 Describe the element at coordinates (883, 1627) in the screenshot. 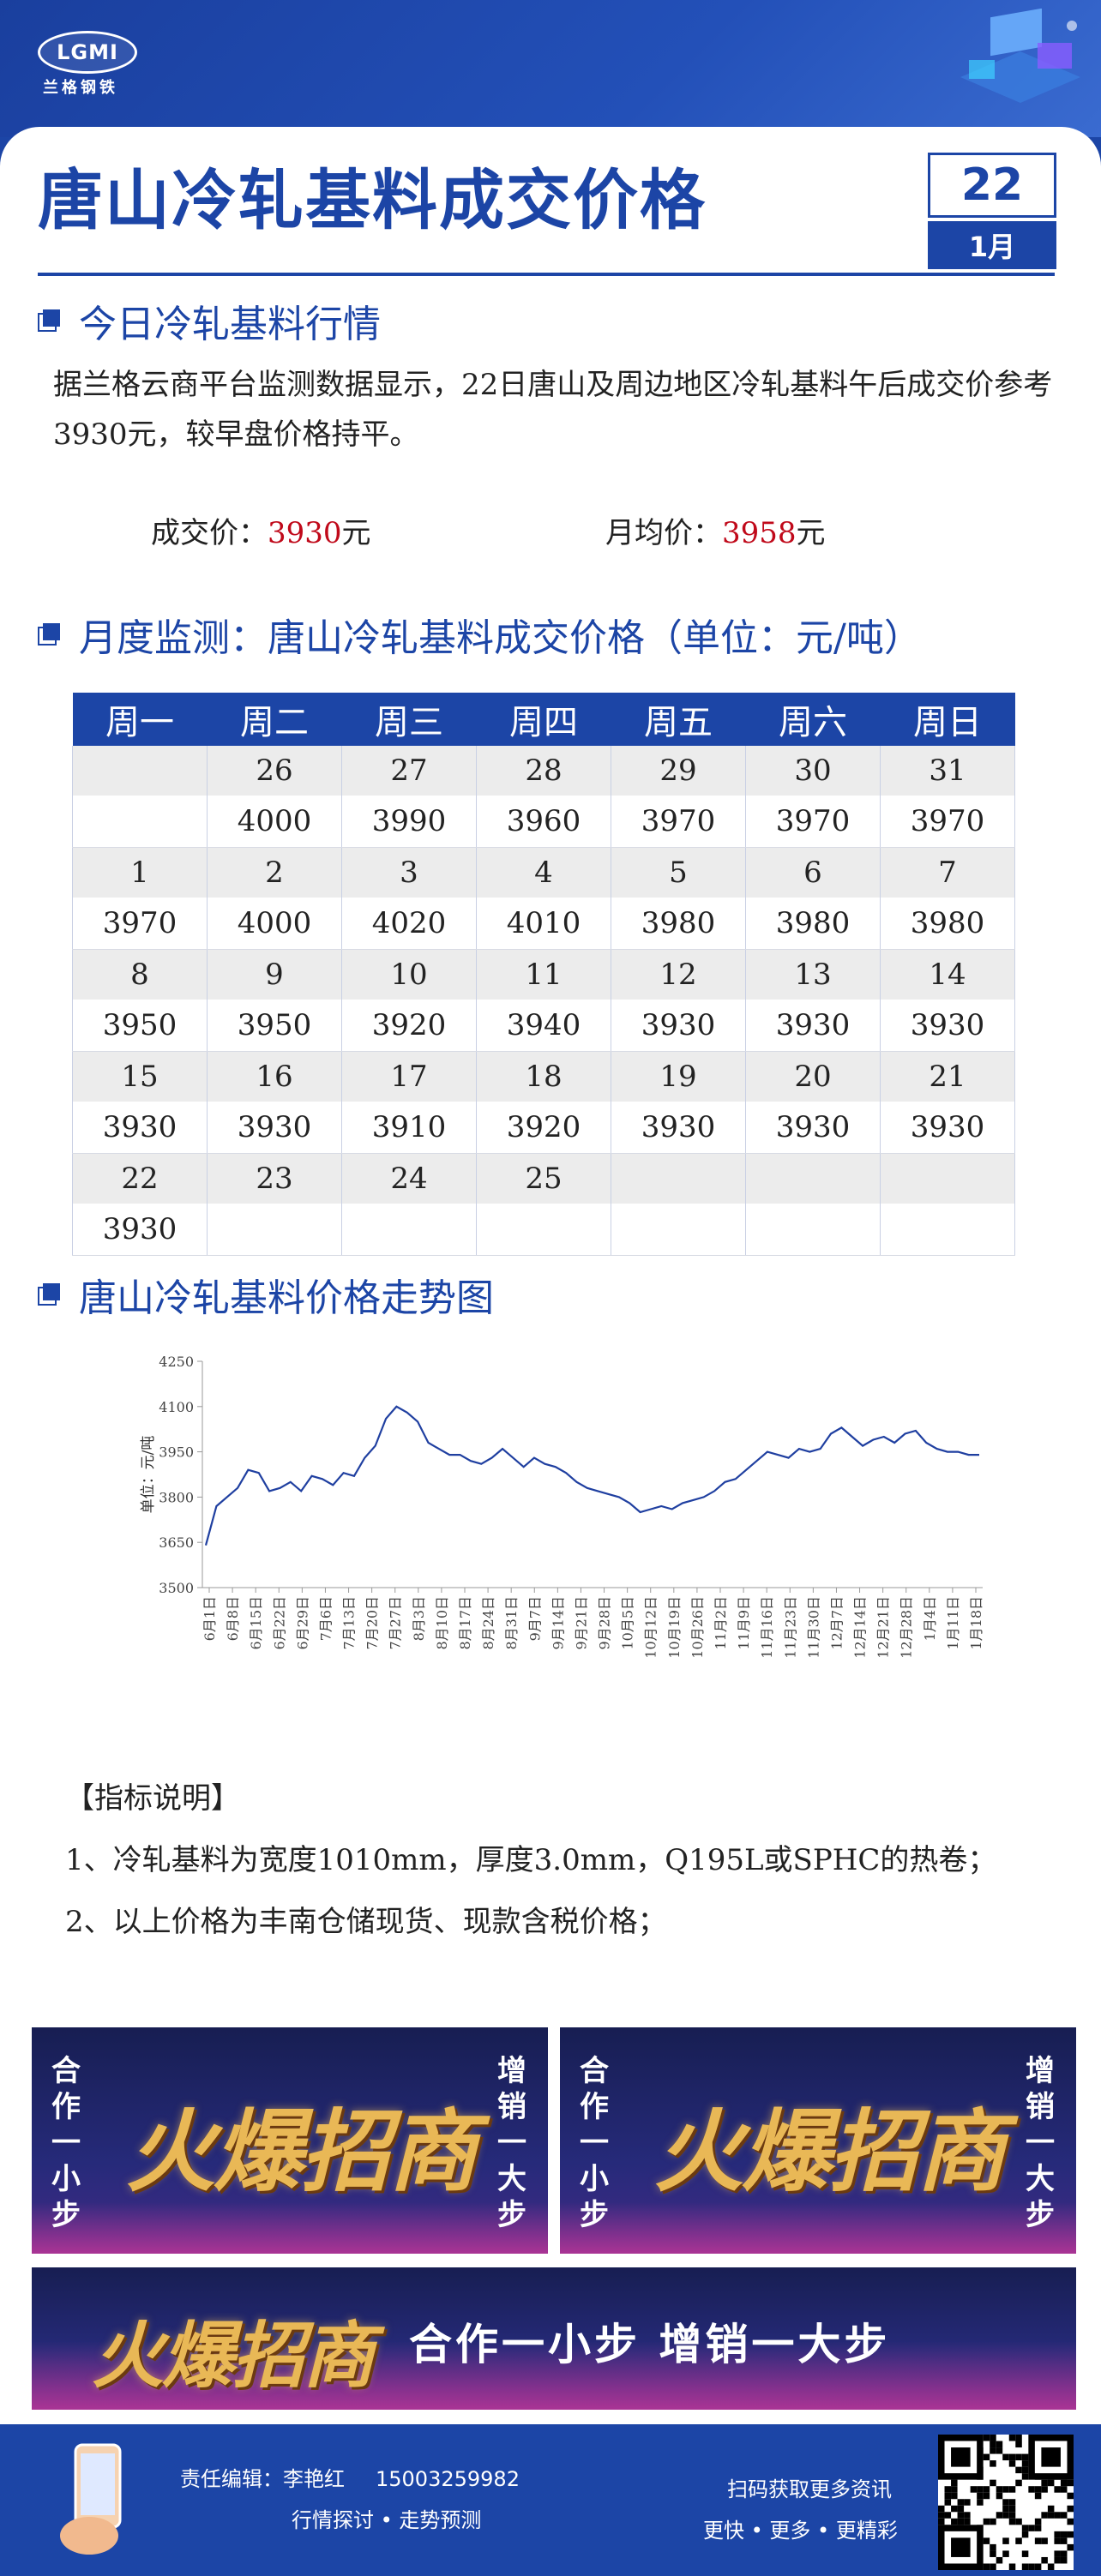

I see `x-tick-label: 12月21日` at that location.